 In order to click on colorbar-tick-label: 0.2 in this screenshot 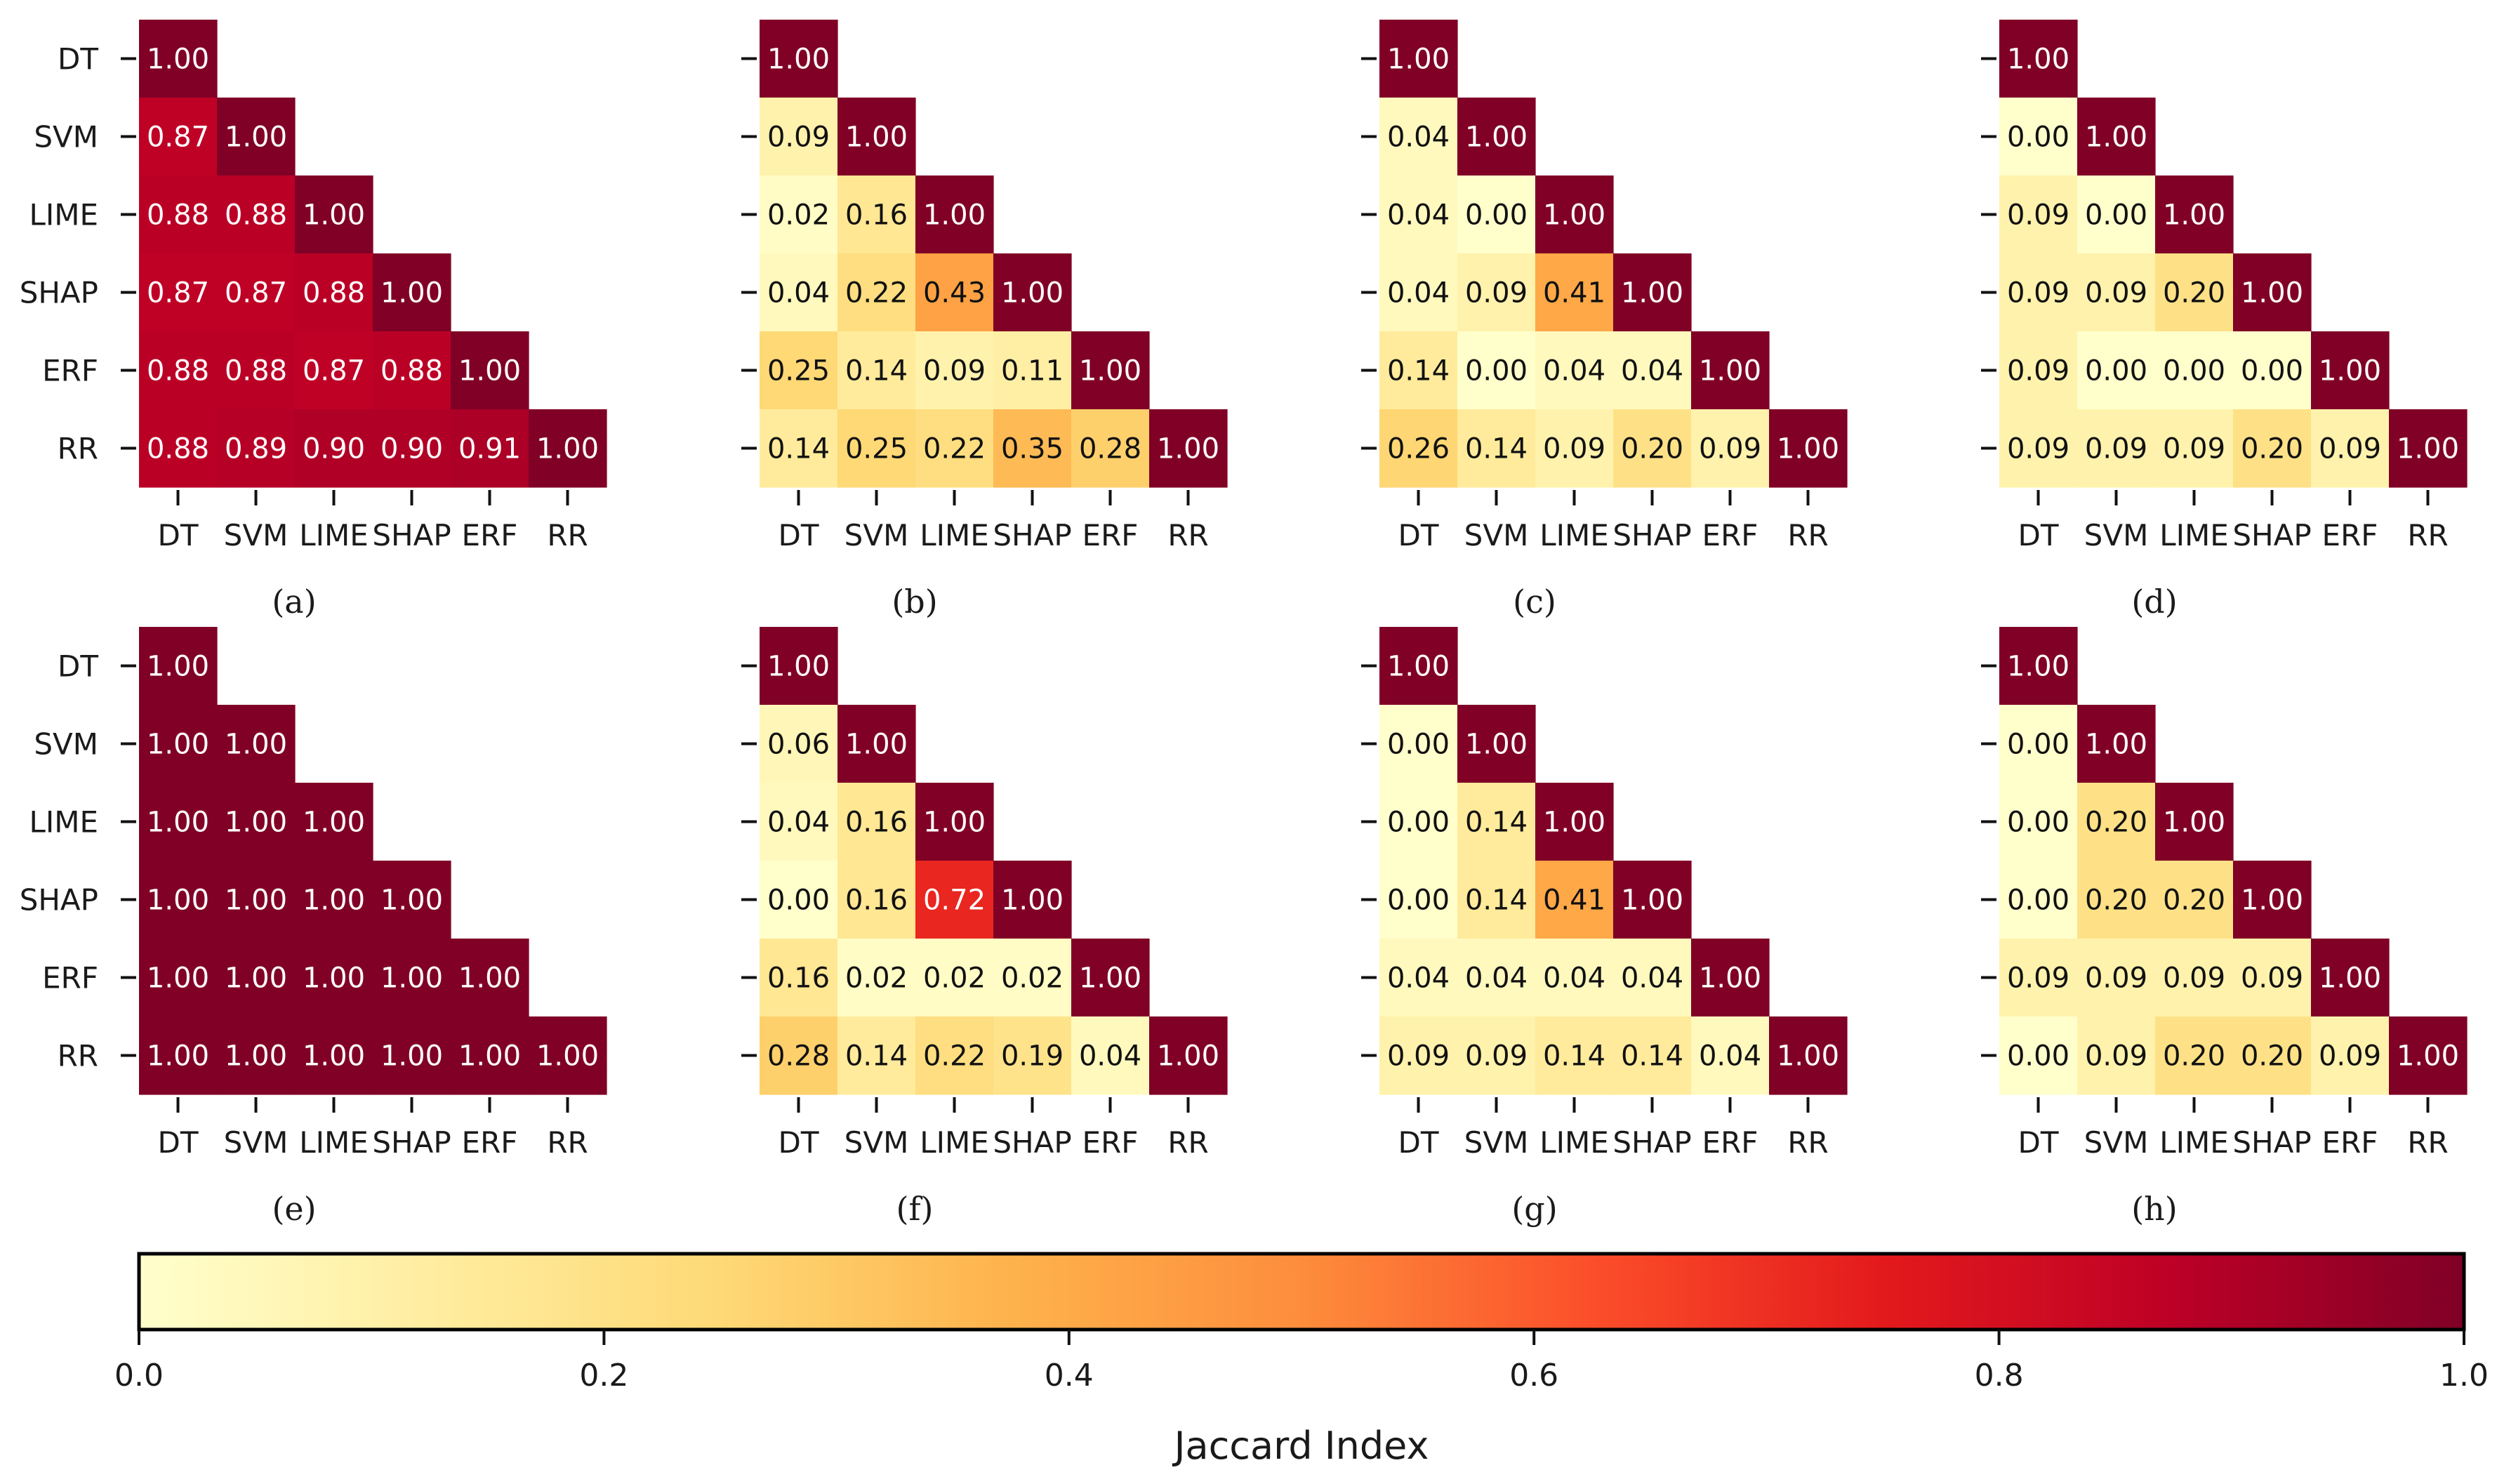, I will do `click(603, 1375)`.